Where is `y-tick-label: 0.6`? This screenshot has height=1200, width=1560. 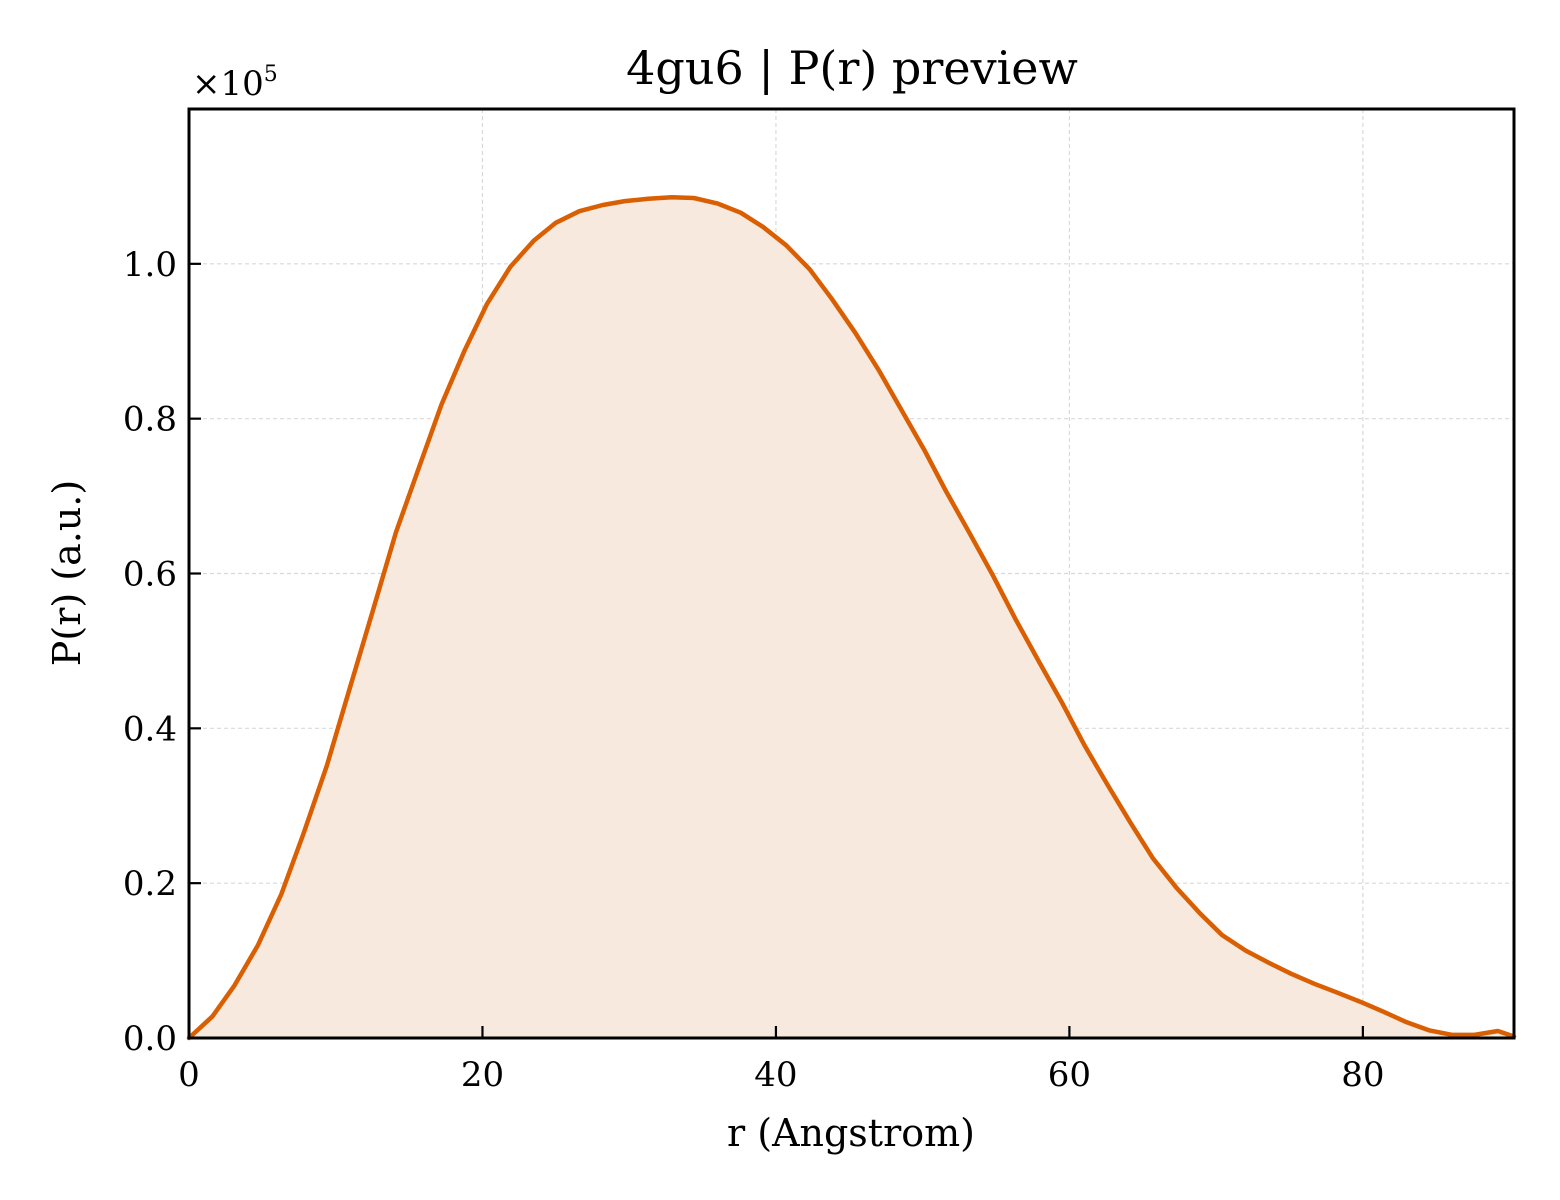
y-tick-label: 0.6 is located at coordinates (150, 575).